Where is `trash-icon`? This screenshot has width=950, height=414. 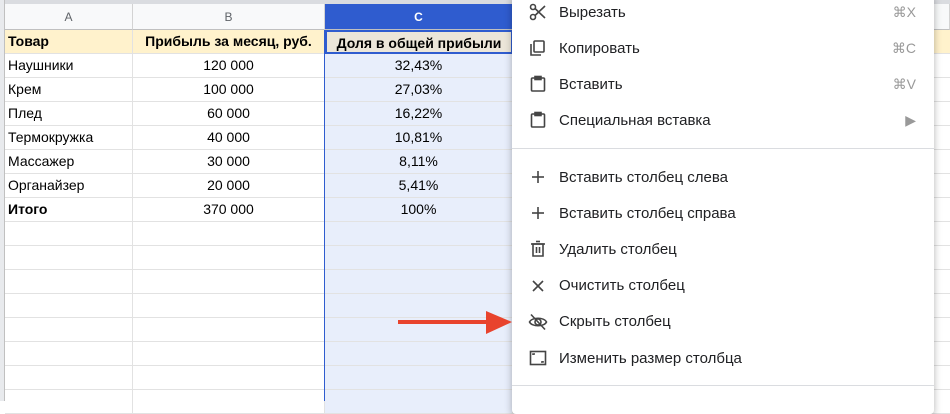
trash-icon is located at coordinates (538, 249).